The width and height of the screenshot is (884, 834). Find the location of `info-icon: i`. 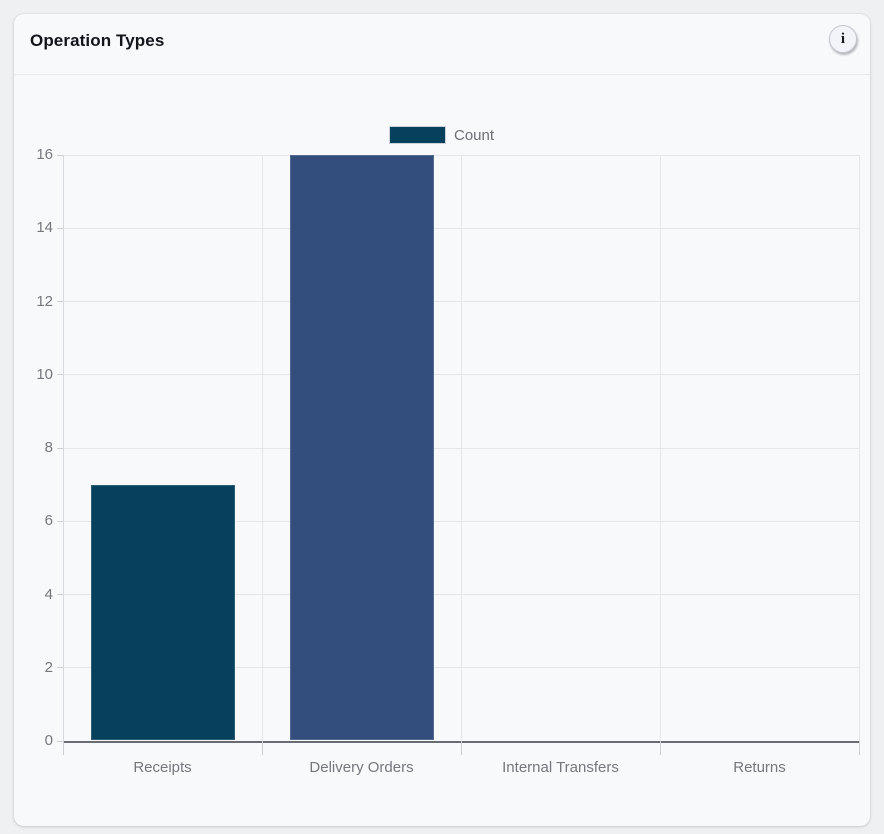

info-icon: i is located at coordinates (843, 38).